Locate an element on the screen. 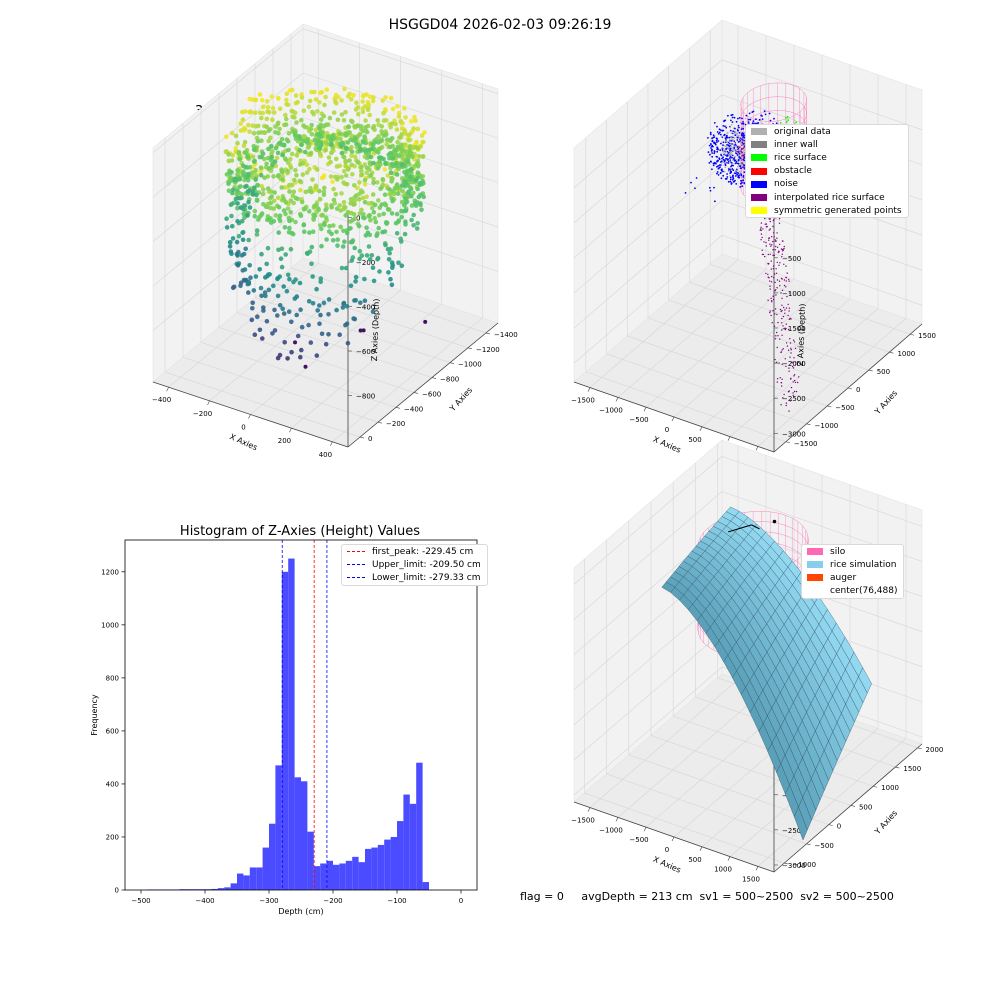  center-marker is located at coordinates (774, 521).